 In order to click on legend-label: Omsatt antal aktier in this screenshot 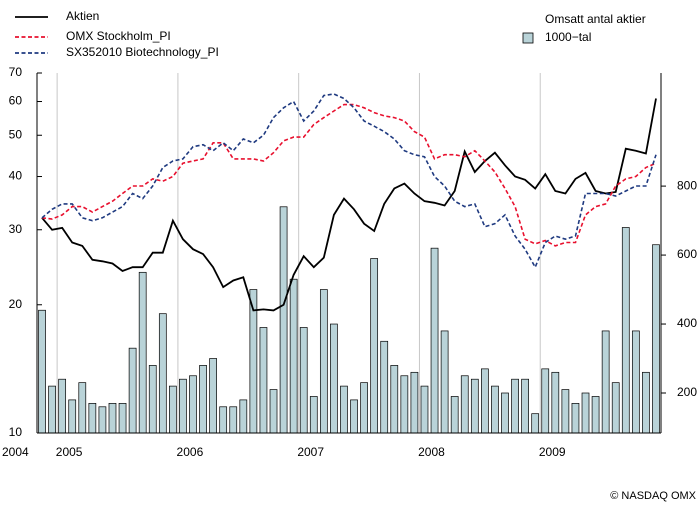, I will do `click(595, 19)`.